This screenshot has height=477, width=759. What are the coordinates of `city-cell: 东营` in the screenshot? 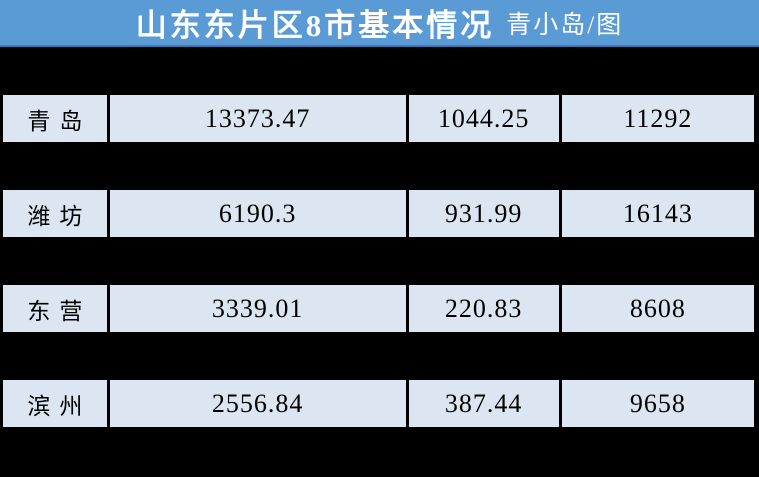 It's located at (55, 308).